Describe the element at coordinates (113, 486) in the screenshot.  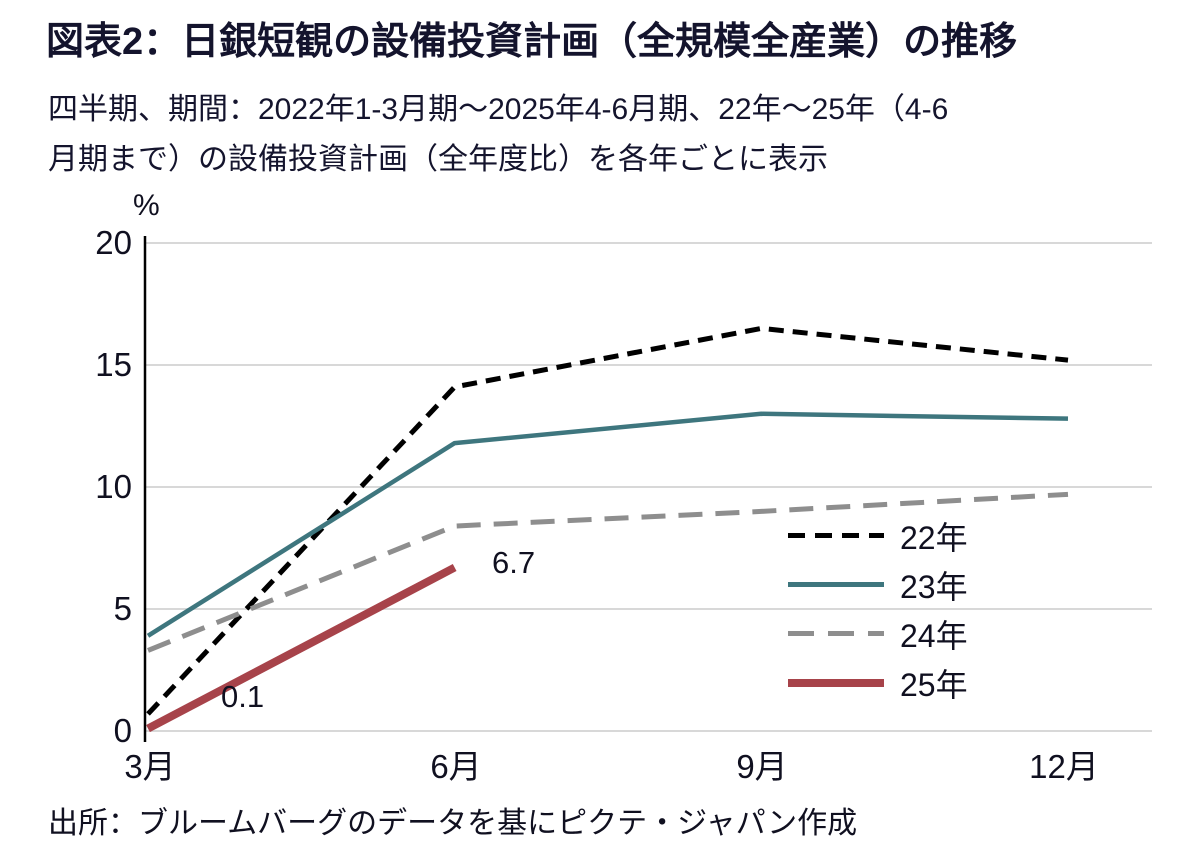
I see `y-tick-label-10: 10` at that location.